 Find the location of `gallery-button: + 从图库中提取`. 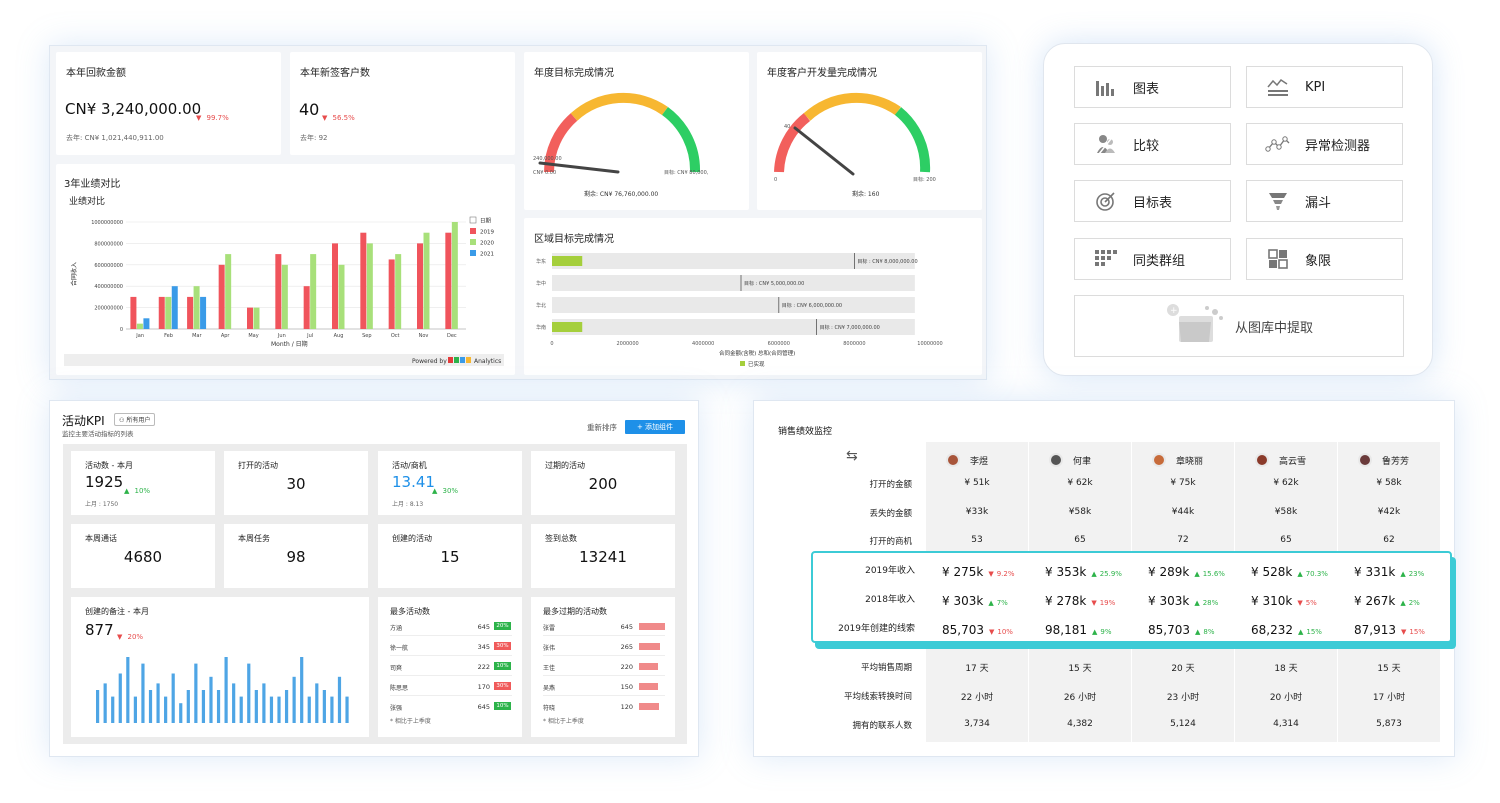

gallery-button: + 从图库中提取 is located at coordinates (1239, 326).